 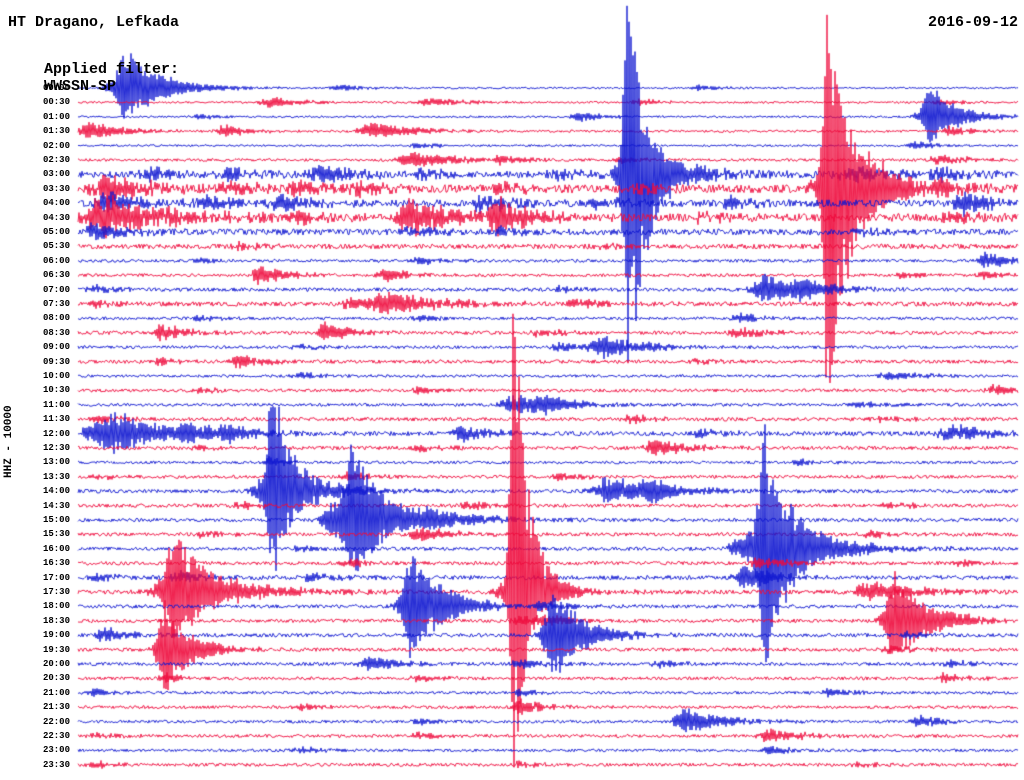 I want to click on time-label: 13:00, so click(x=56, y=462).